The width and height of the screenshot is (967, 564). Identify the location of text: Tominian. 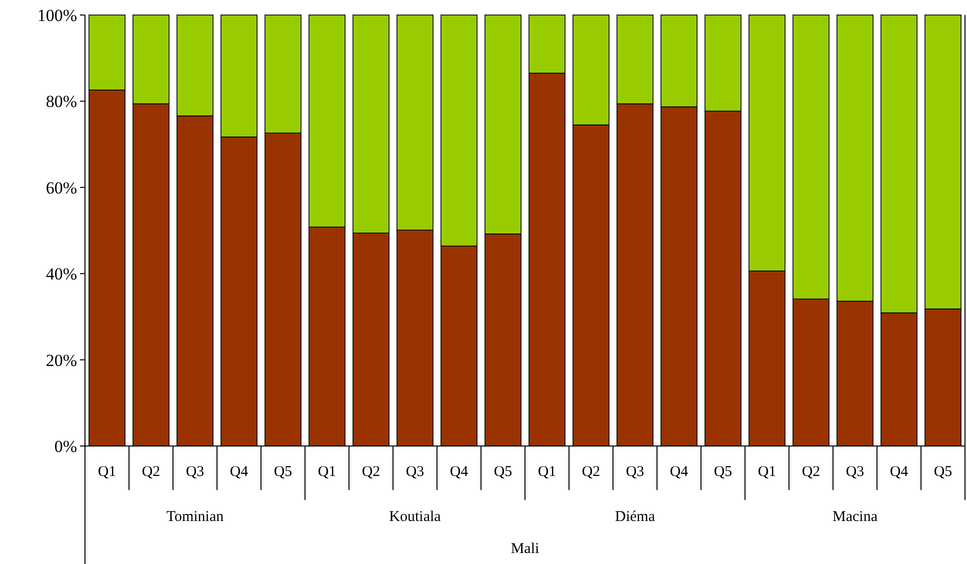
(195, 517).